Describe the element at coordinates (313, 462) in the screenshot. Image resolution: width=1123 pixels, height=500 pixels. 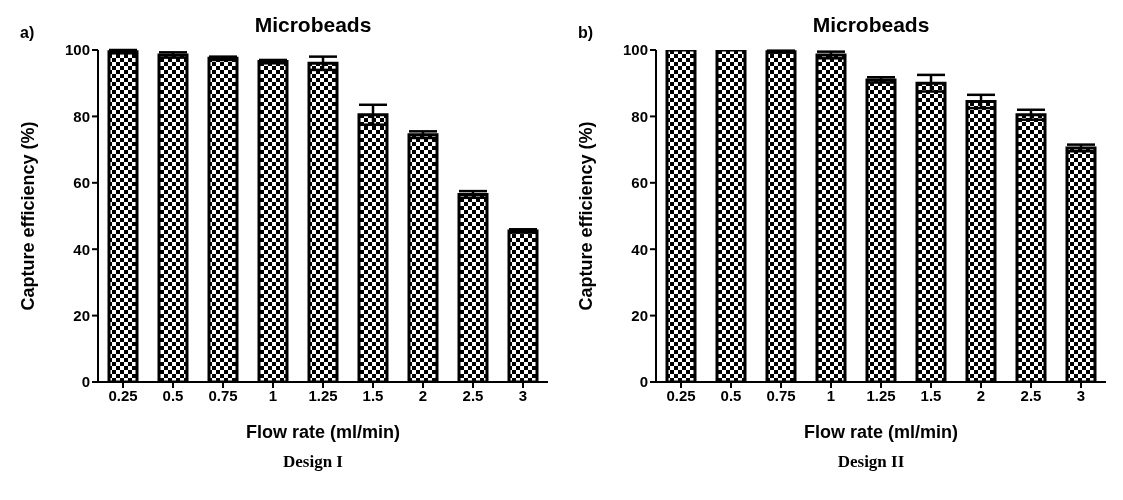
I see `text: Design I` at that location.